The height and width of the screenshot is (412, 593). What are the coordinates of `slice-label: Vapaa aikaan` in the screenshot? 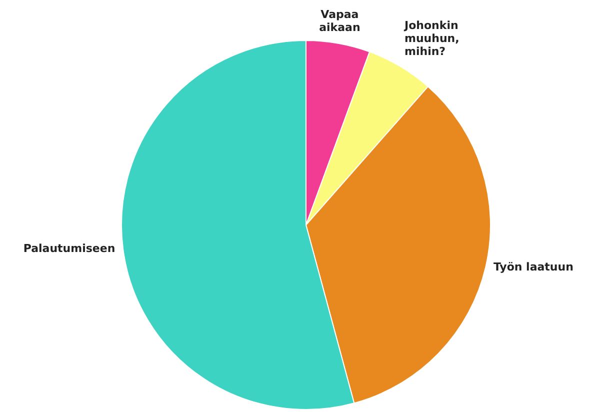 It's located at (339, 21).